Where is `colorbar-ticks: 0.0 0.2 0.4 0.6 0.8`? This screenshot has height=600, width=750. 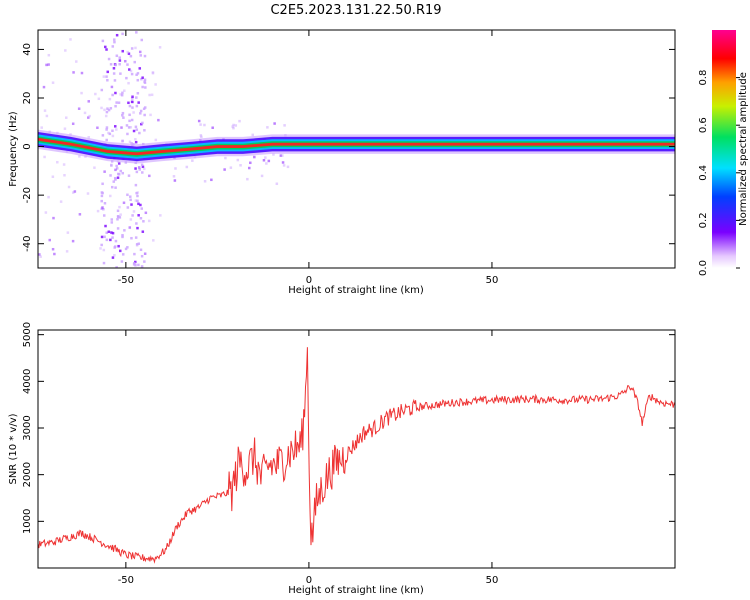 colorbar-ticks: 0.0 0.2 0.4 0.6 0.8 is located at coordinates (719, 173).